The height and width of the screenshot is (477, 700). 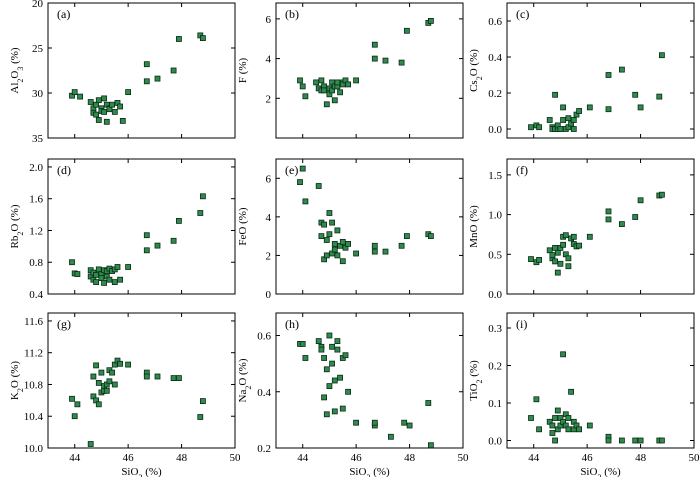 I want to click on panel-label: (h), so click(x=292, y=324).